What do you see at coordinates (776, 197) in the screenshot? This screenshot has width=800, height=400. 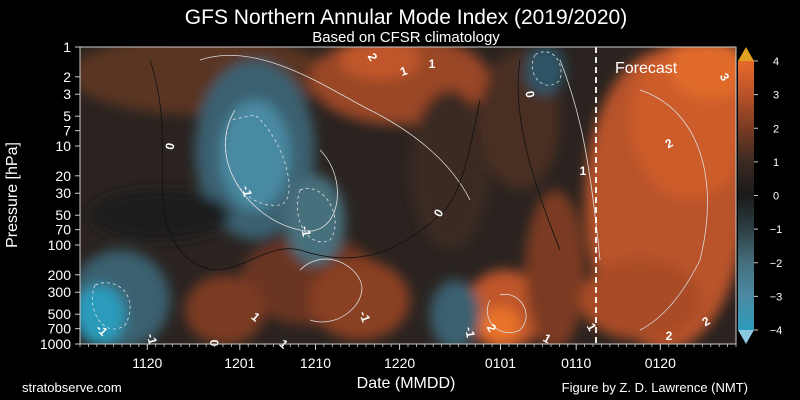 I see `colorbar-tick-label: 0` at bounding box center [776, 197].